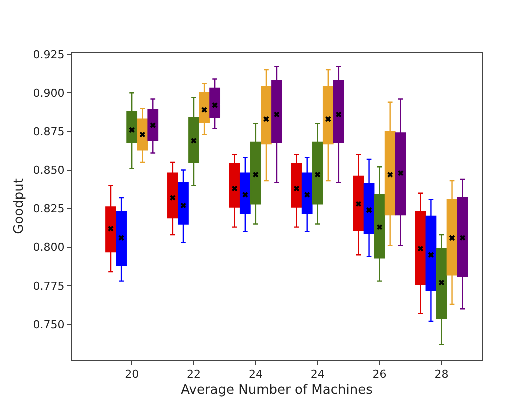 This screenshot has height=402, width=528. What do you see at coordinates (132, 375) in the screenshot?
I see `x-tick-label: 20` at bounding box center [132, 375].